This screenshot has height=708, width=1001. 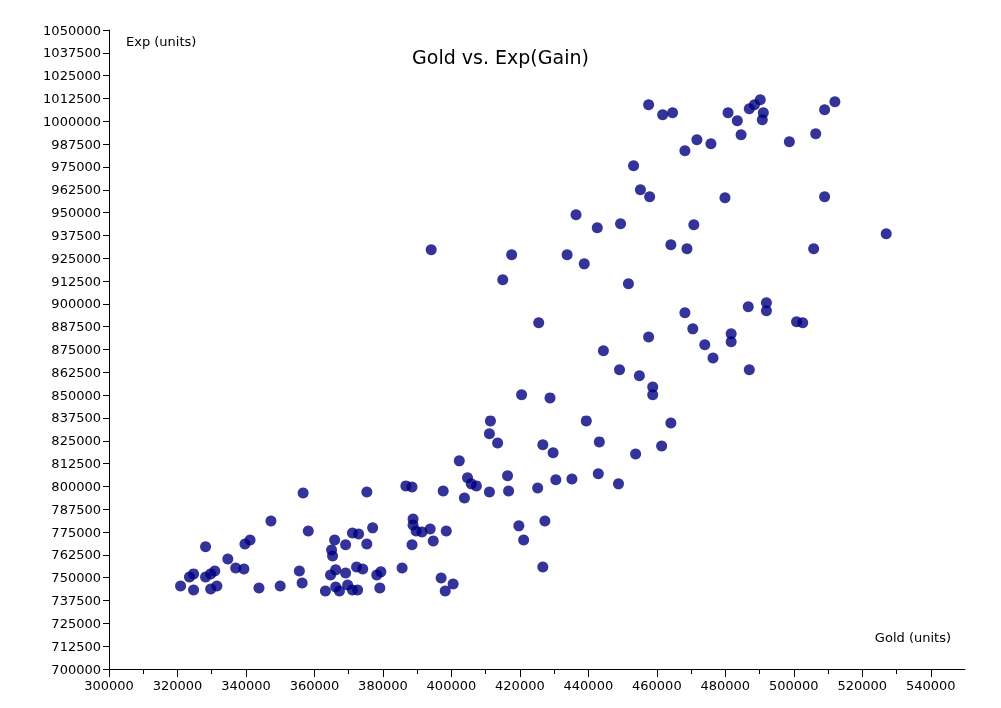 I want to click on y-tick-label: 950000, so click(x=76, y=213).